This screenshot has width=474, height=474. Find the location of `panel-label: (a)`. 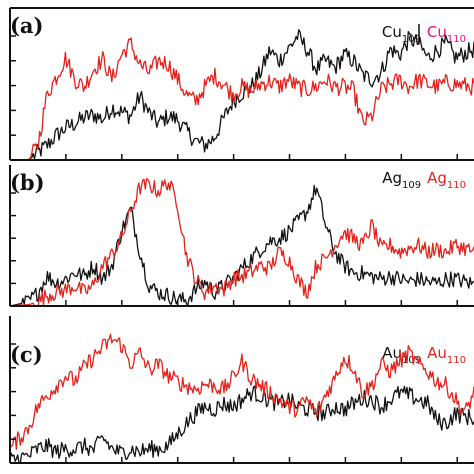

panel-label: (a) is located at coordinates (26, 25).